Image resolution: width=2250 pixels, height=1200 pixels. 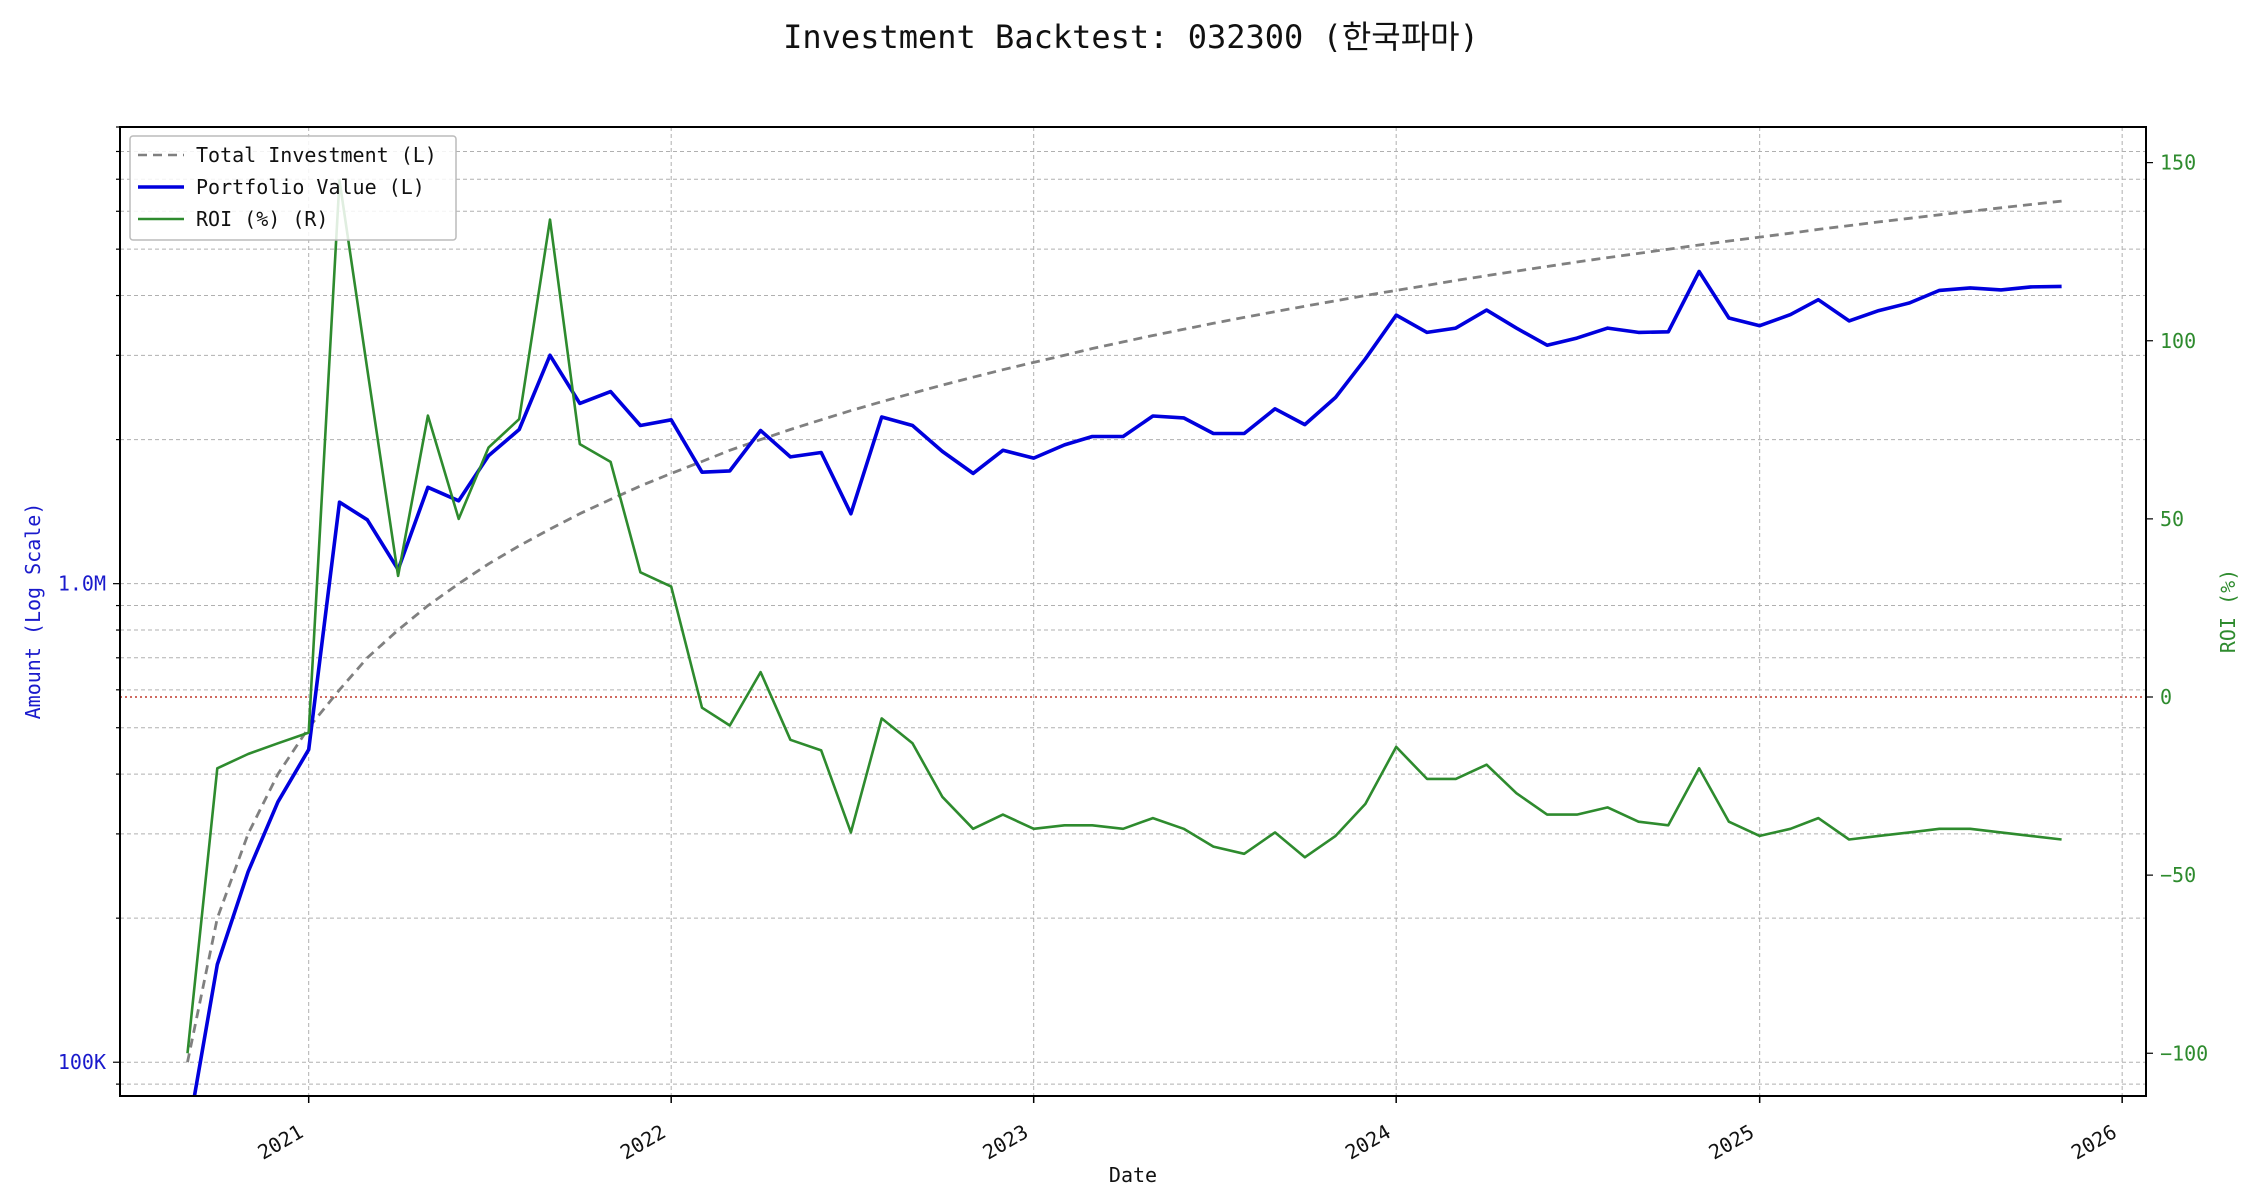 What do you see at coordinates (643, 1142) in the screenshot?
I see `x-tick-label: 2022` at bounding box center [643, 1142].